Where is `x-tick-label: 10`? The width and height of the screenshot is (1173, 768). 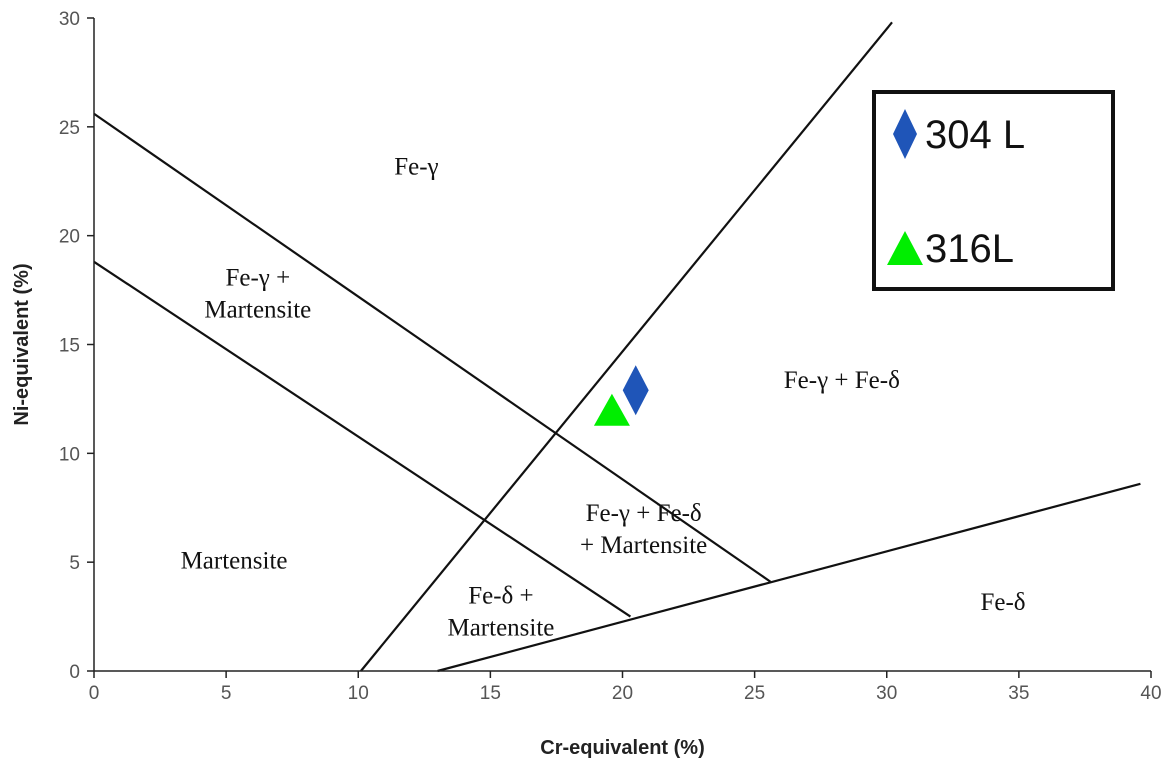 x-tick-label: 10 is located at coordinates (358, 693).